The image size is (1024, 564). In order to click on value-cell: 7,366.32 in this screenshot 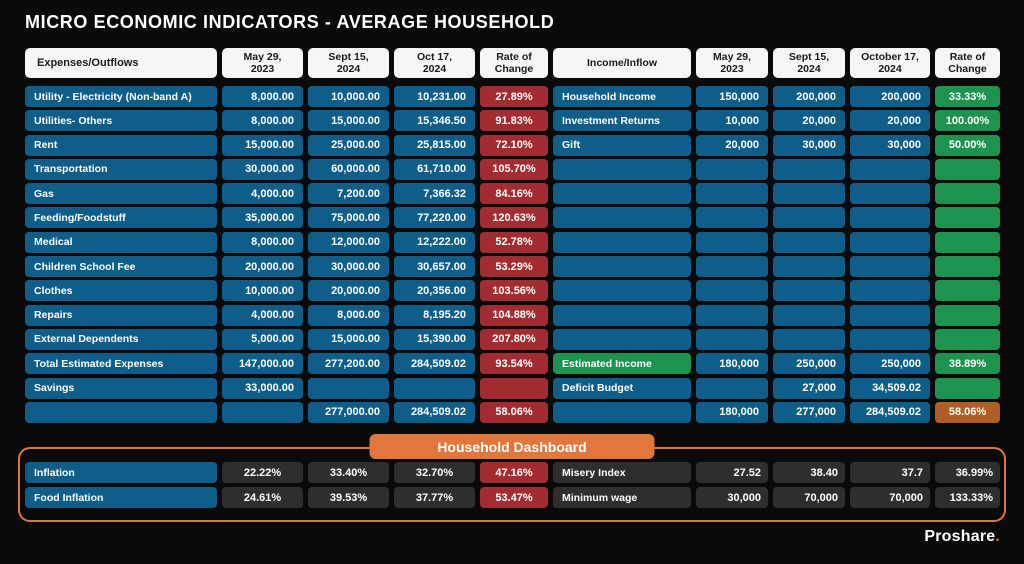, I will do `click(434, 194)`.